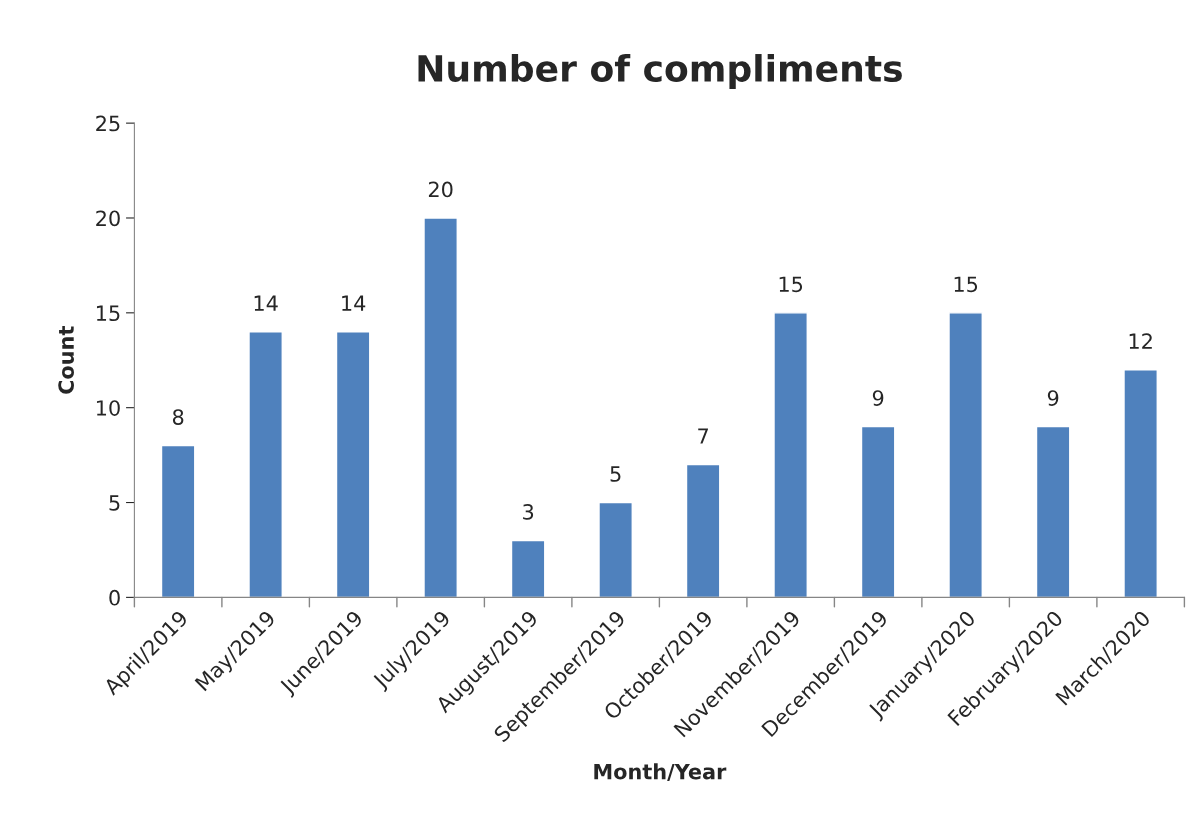  Describe the element at coordinates (440, 189) in the screenshot. I see `data-label: 20` at that location.